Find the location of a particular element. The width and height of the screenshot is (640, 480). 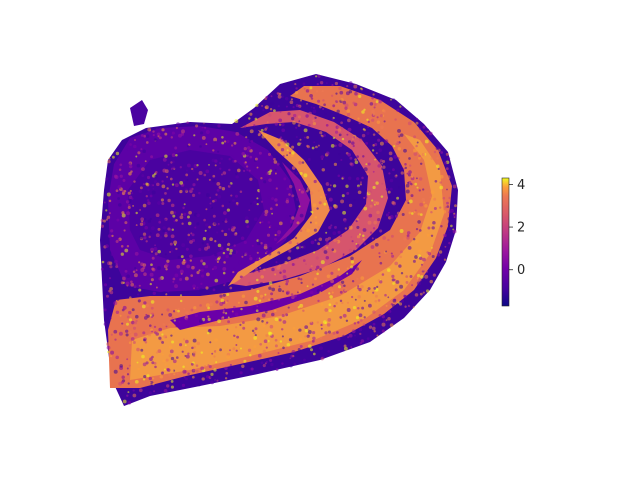

colorbar-gradient is located at coordinates (505, 242).